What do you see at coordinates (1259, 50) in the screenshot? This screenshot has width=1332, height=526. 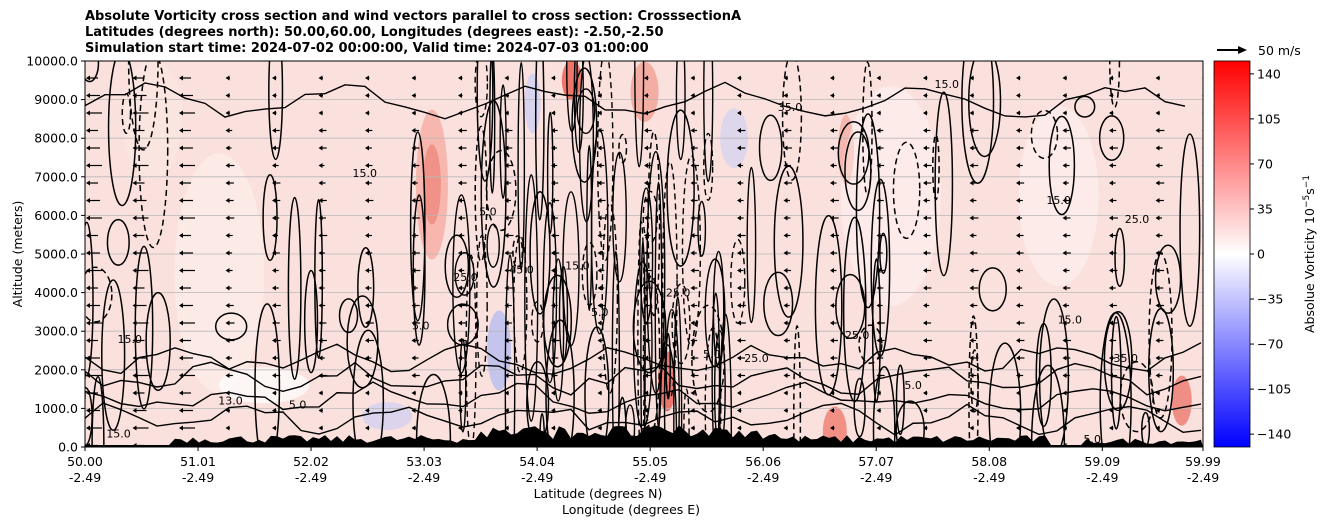 I see `wind-key: 50 m/s` at bounding box center [1259, 50].